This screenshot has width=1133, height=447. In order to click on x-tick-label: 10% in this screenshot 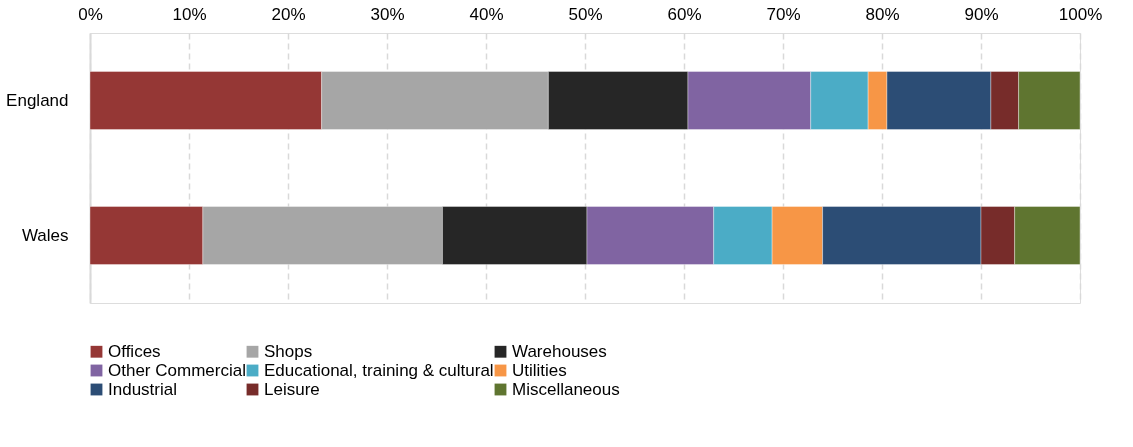, I will do `click(189, 14)`.